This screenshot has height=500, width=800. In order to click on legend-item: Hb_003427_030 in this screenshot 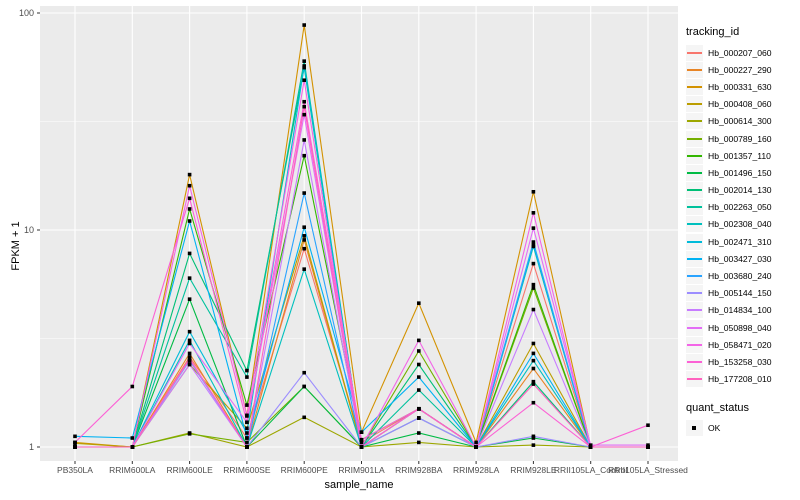, I will do `click(742, 258)`.